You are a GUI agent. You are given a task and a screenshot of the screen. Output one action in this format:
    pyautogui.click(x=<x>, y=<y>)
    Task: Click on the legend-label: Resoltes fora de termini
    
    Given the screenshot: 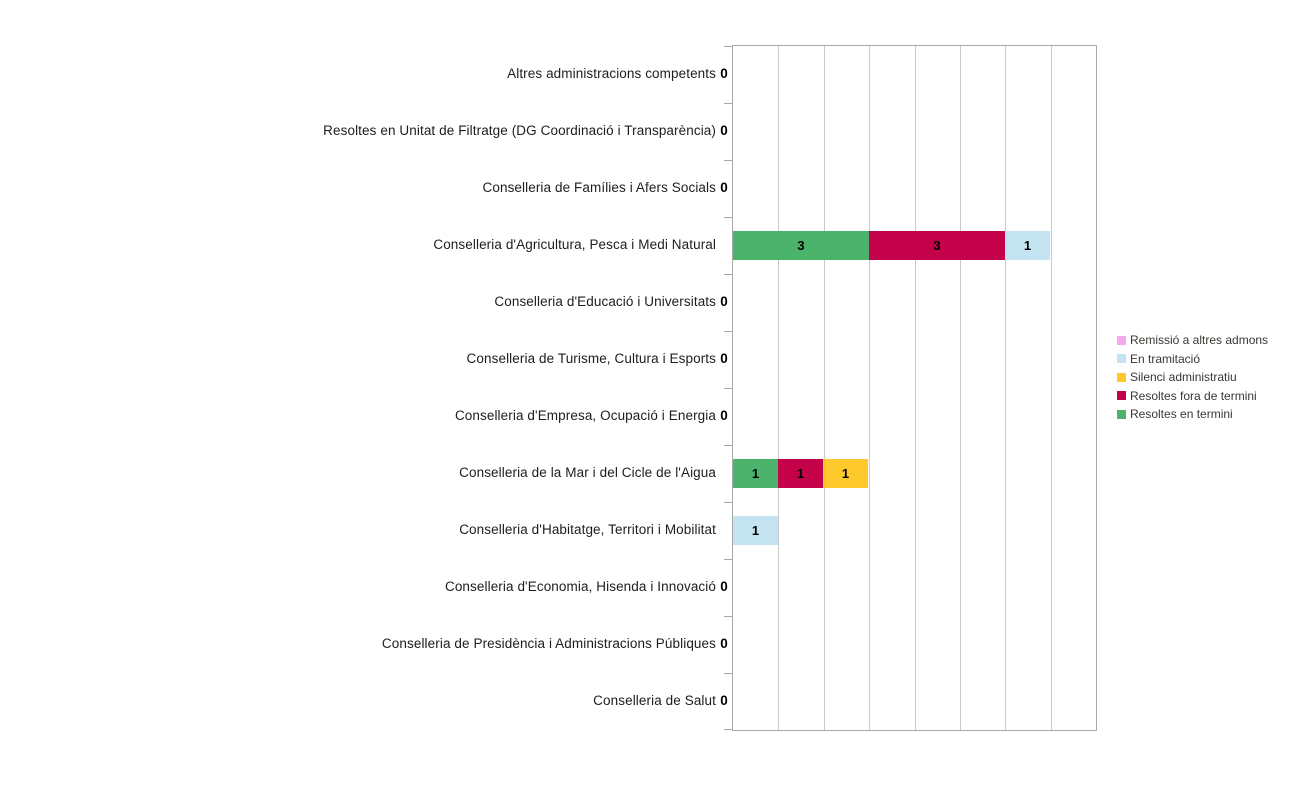 What is the action you would take?
    pyautogui.click(x=1193, y=395)
    